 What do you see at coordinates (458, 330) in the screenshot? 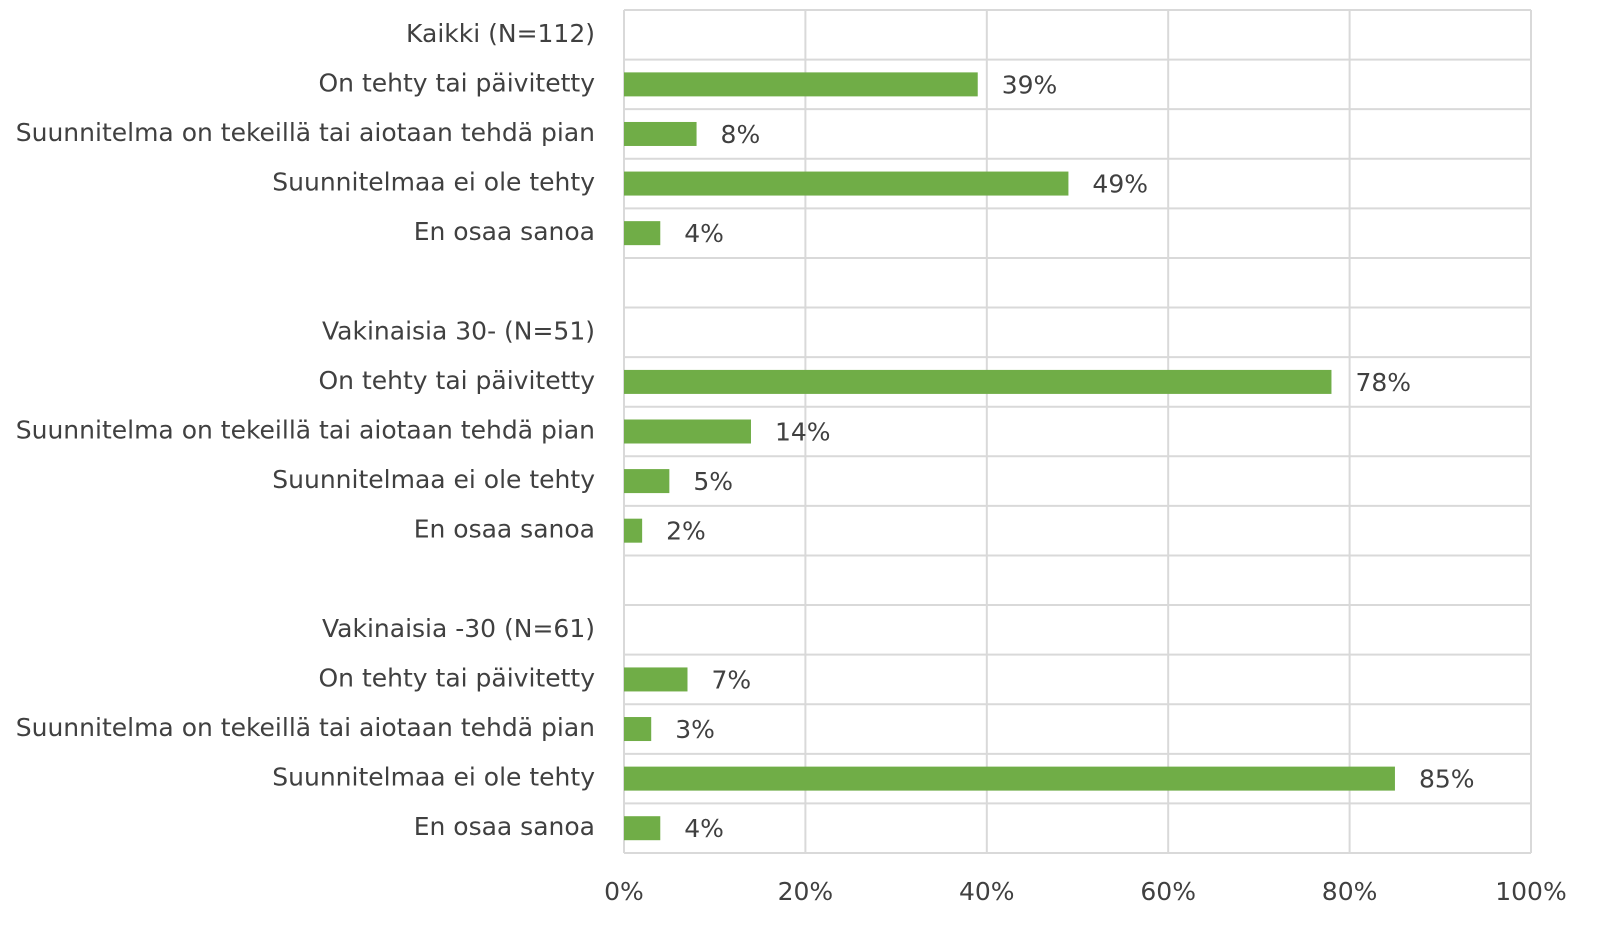
I see `y-tick-label: Vakinaisia 30- (N=51)` at bounding box center [458, 330].